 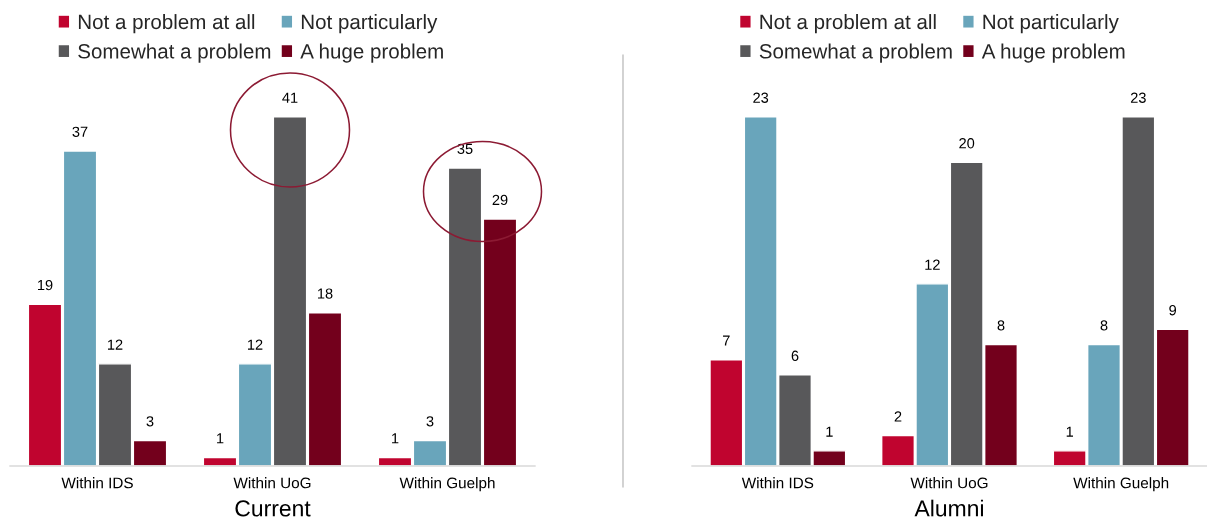 What do you see at coordinates (80, 131) in the screenshot?
I see `data-label: 37` at bounding box center [80, 131].